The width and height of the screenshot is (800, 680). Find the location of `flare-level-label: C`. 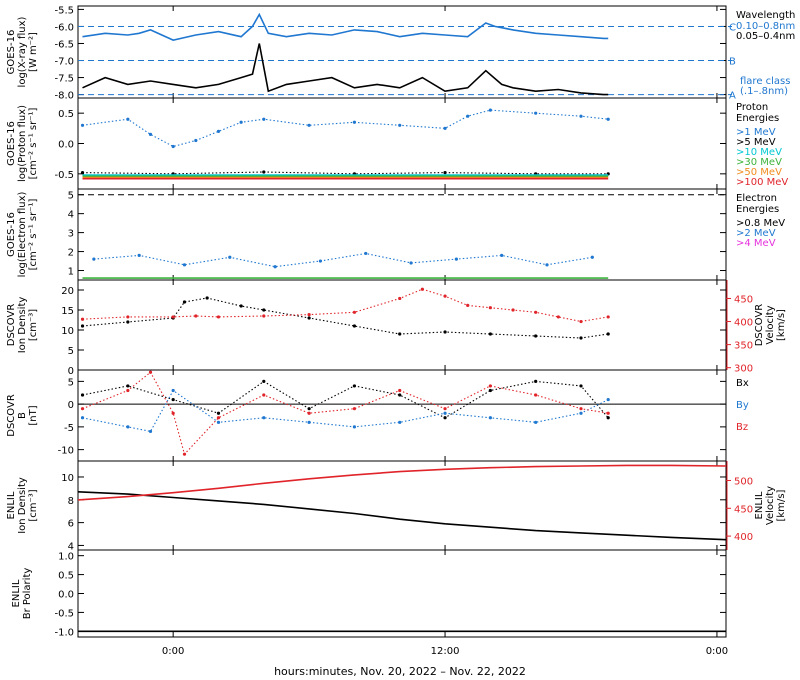

flare-level-label: C is located at coordinates (732, 27).